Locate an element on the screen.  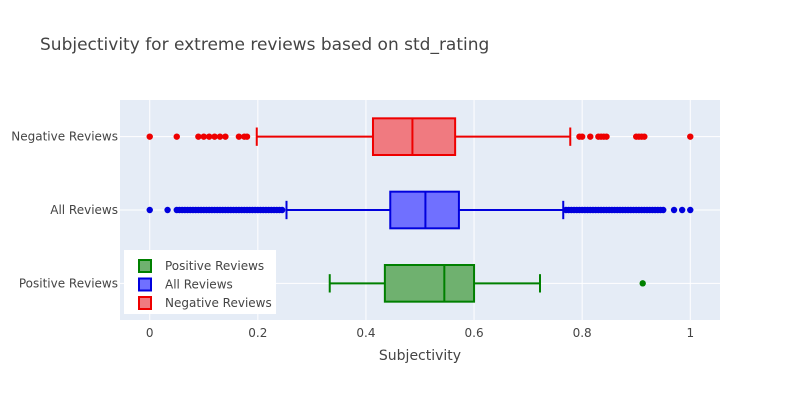
box-all-reviews is located at coordinates (420, 210).